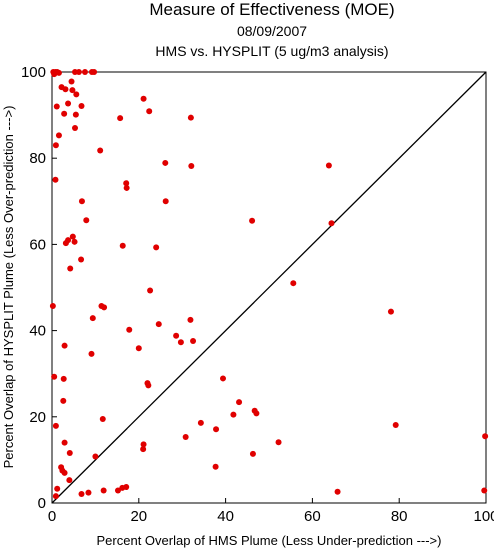 Image resolution: width=494 pixels, height=551 pixels. I want to click on chart-subtitle: HMS vs. HYSPLIT (5 ug/m3 analysis), so click(271, 51).